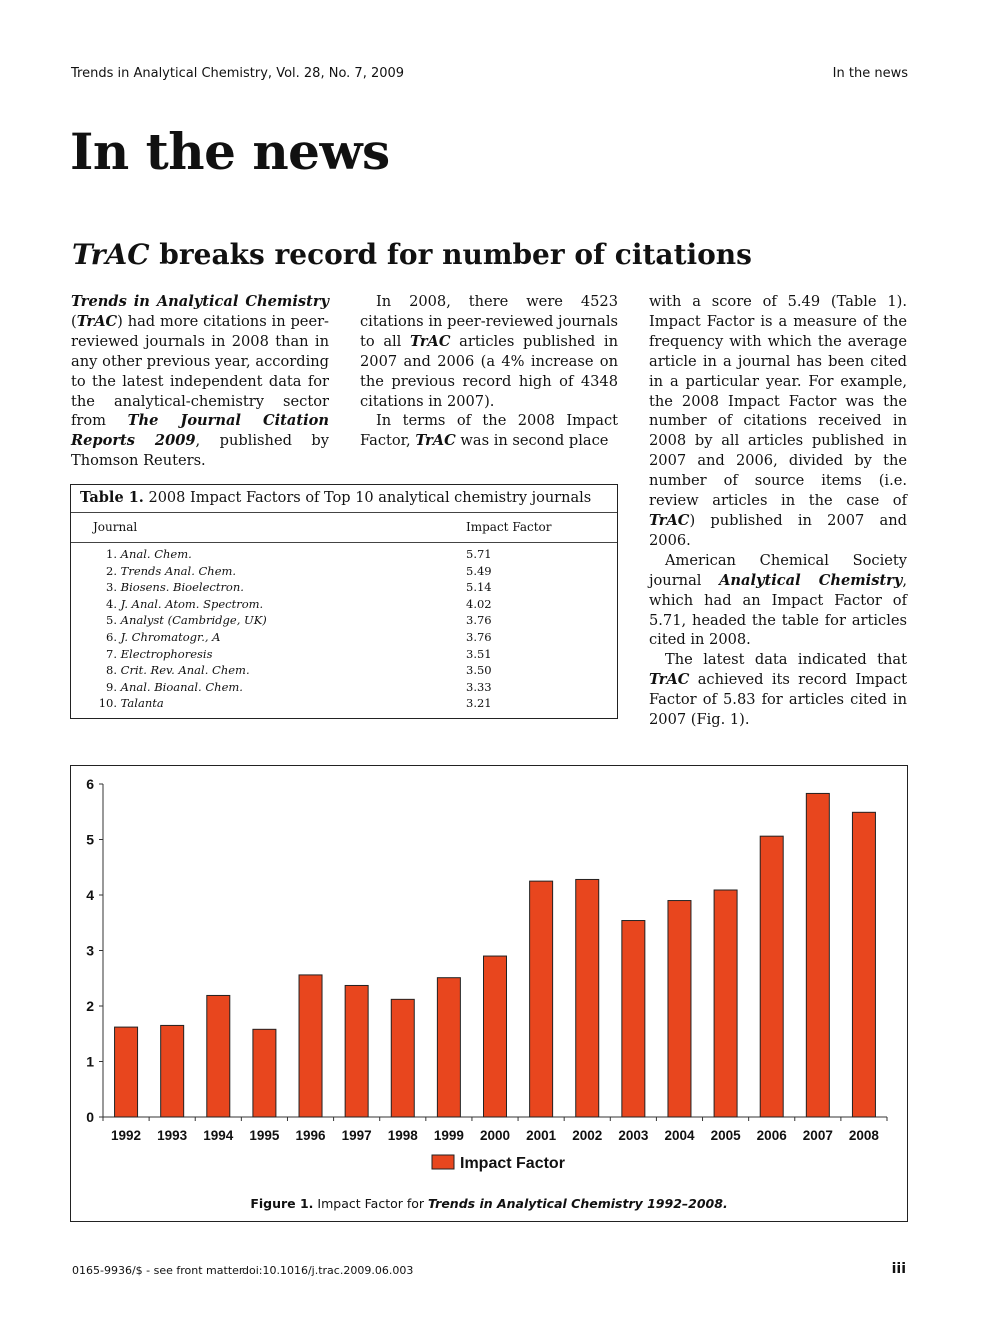  I want to click on table-row: 4. J. Anal. Atom. Spectrom. 4.02, so click(347, 605).